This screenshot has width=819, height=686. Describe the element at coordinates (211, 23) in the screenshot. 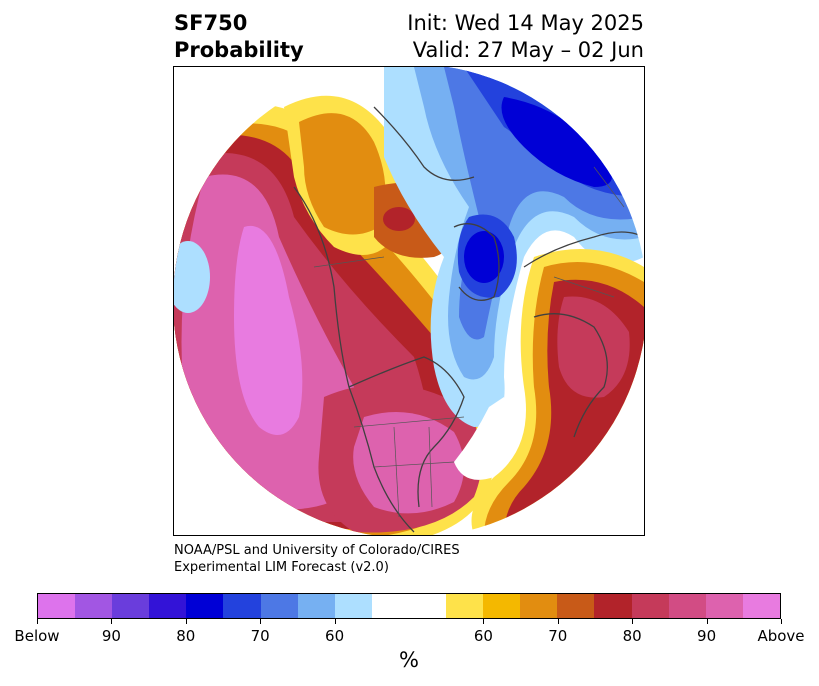

I see `variable-name: SF750` at that location.